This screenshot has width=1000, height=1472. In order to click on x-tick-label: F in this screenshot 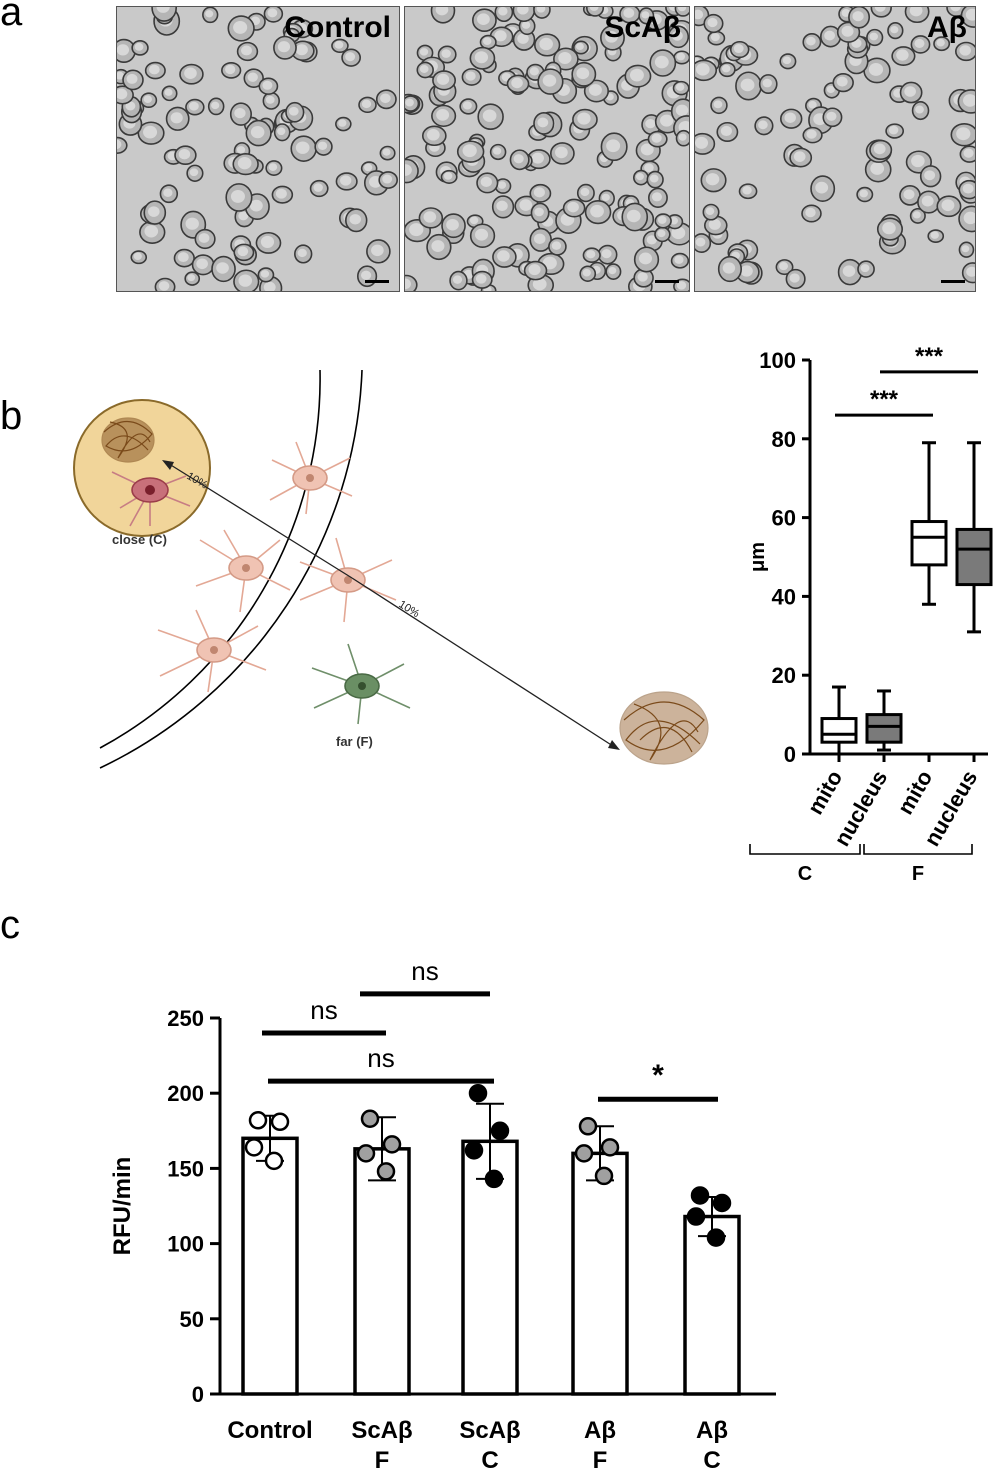, I will do `click(382, 1459)`.